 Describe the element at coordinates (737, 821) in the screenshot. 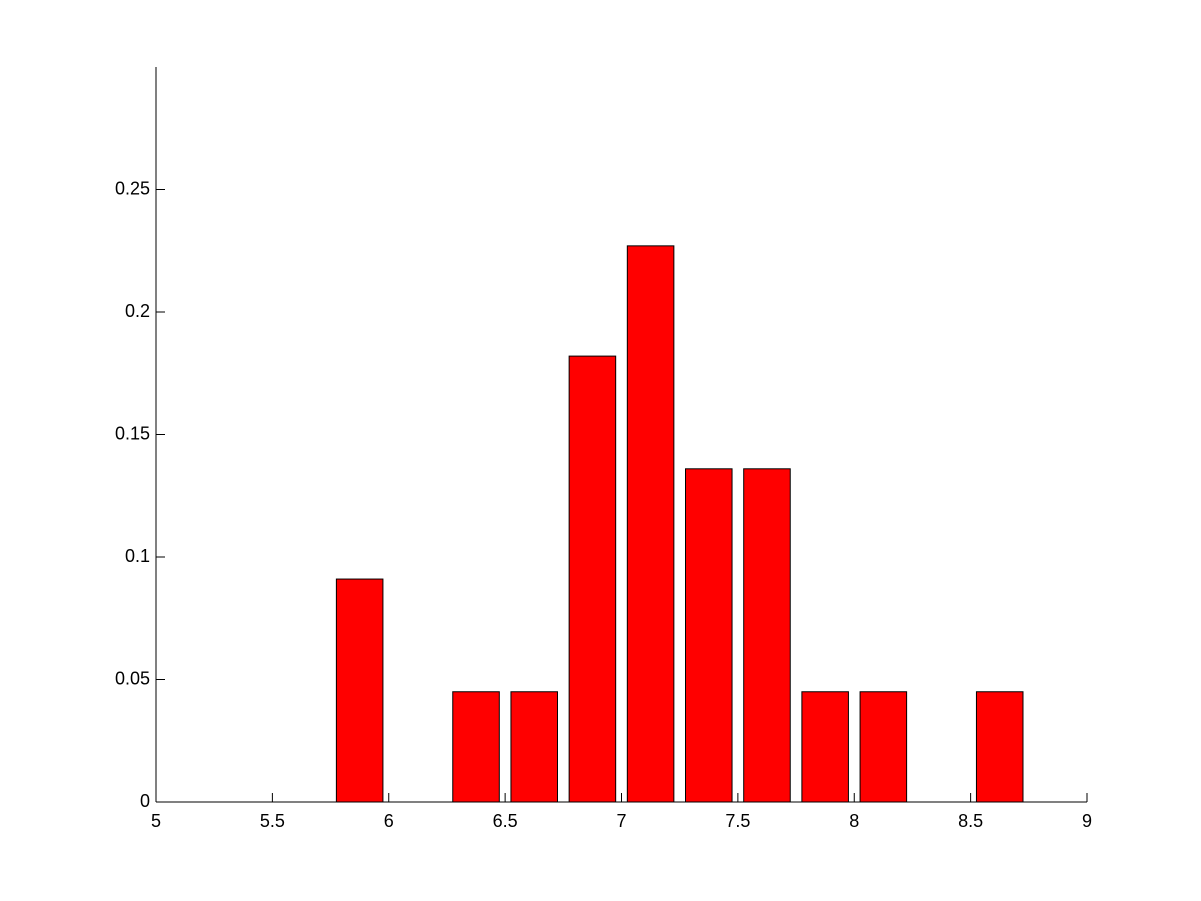

I see `x-tick-label: 7.5` at that location.